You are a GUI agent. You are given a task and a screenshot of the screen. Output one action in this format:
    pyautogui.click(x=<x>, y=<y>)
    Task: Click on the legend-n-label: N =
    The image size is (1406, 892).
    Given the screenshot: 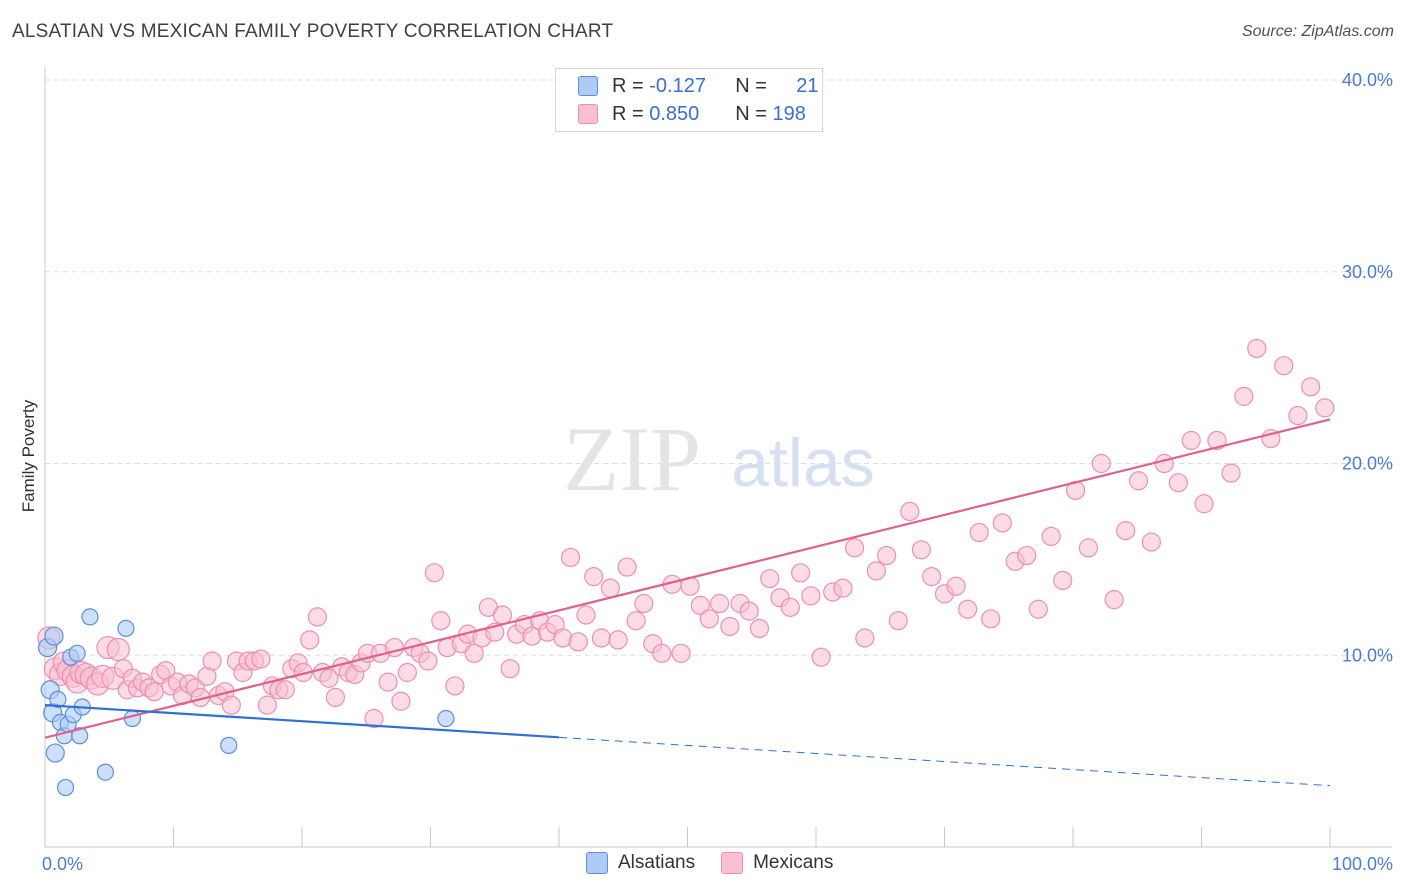 What is the action you would take?
    pyautogui.click(x=754, y=113)
    